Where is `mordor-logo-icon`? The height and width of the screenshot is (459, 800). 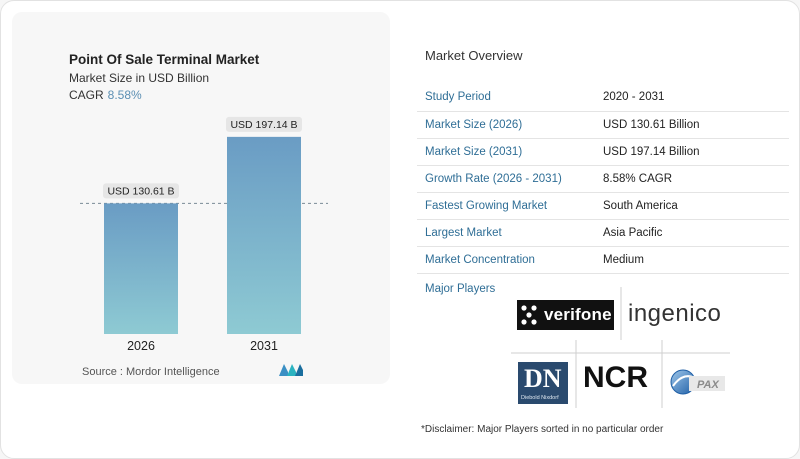 mordor-logo-icon is located at coordinates (291, 370).